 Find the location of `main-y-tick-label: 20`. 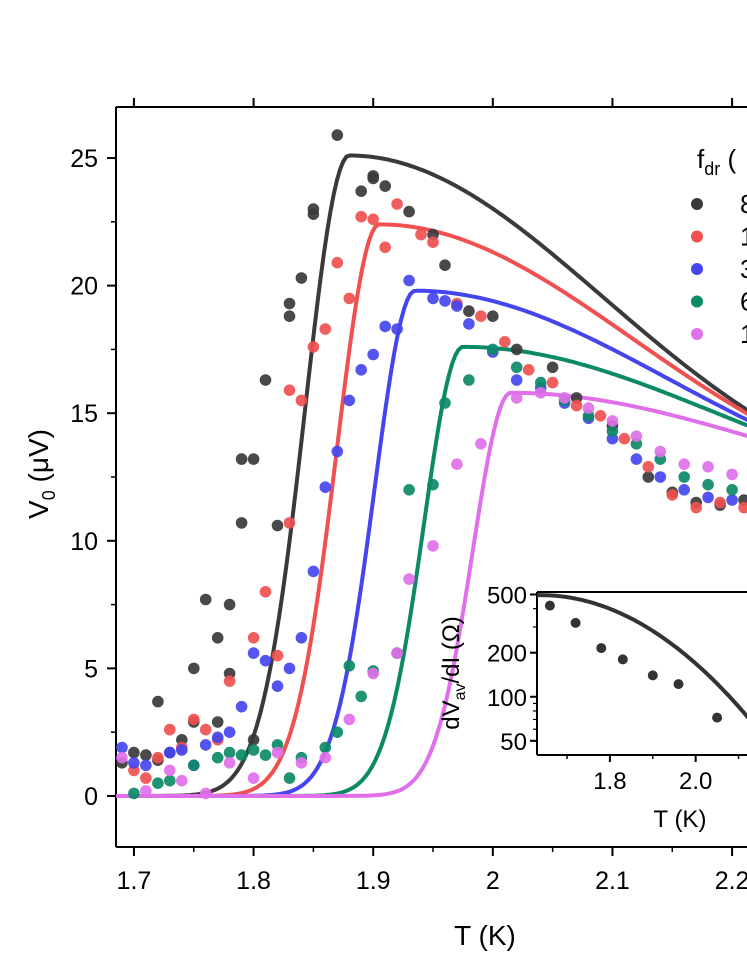

main-y-tick-label: 20 is located at coordinates (84, 287).